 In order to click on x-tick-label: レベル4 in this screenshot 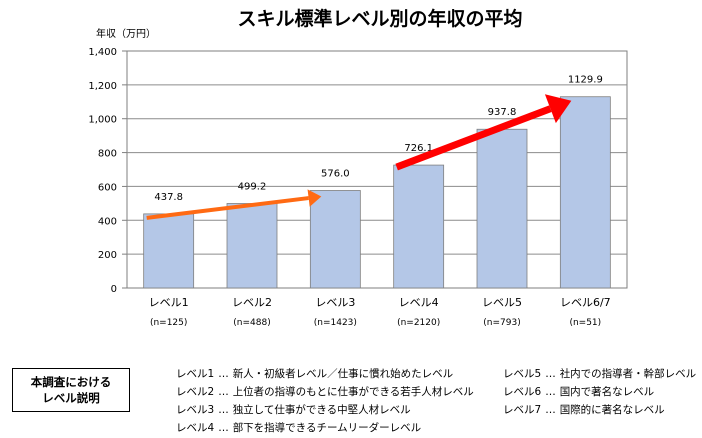, I will do `click(419, 302)`.